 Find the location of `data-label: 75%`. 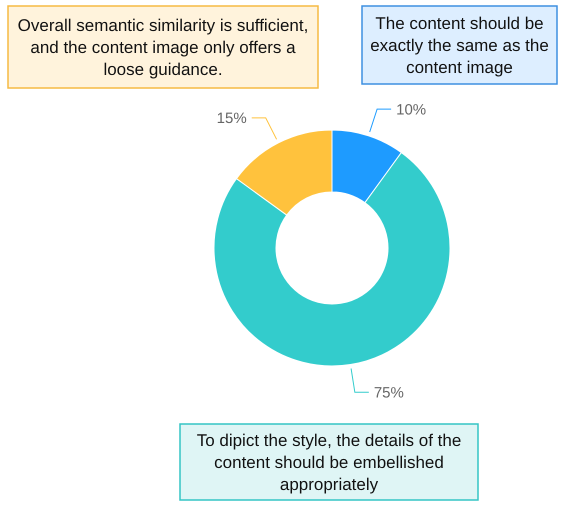

data-label: 75% is located at coordinates (389, 393).